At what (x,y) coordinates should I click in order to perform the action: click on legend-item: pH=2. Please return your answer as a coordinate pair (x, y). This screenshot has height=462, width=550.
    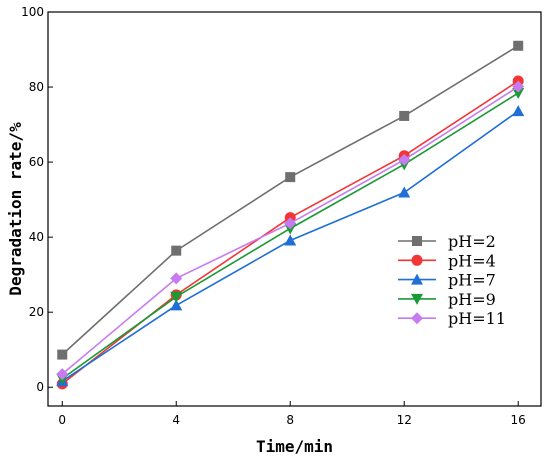
    Looking at the image, I should click on (447, 241).